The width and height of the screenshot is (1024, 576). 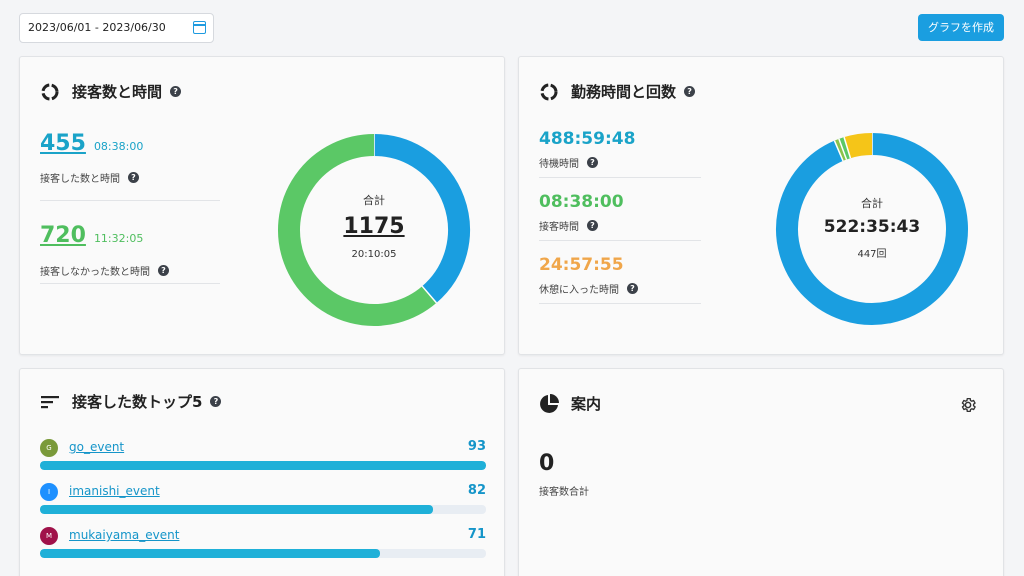 I want to click on total-time: 20:10:05, so click(x=374, y=254).